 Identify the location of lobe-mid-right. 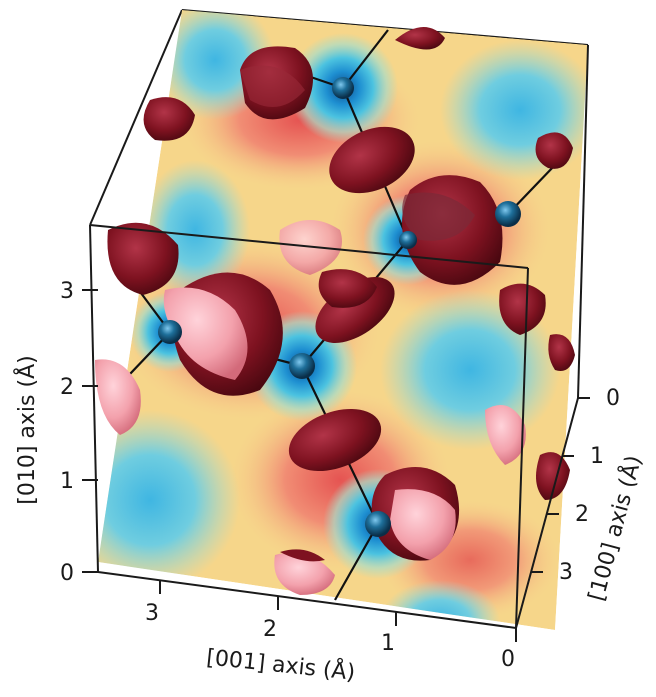
(355, 310).